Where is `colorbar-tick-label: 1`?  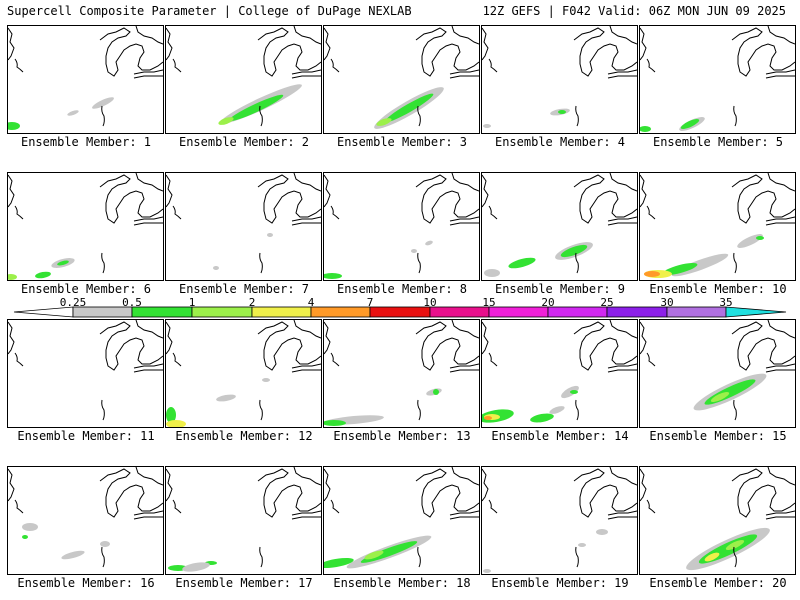 colorbar-tick-label: 1 is located at coordinates (192, 302).